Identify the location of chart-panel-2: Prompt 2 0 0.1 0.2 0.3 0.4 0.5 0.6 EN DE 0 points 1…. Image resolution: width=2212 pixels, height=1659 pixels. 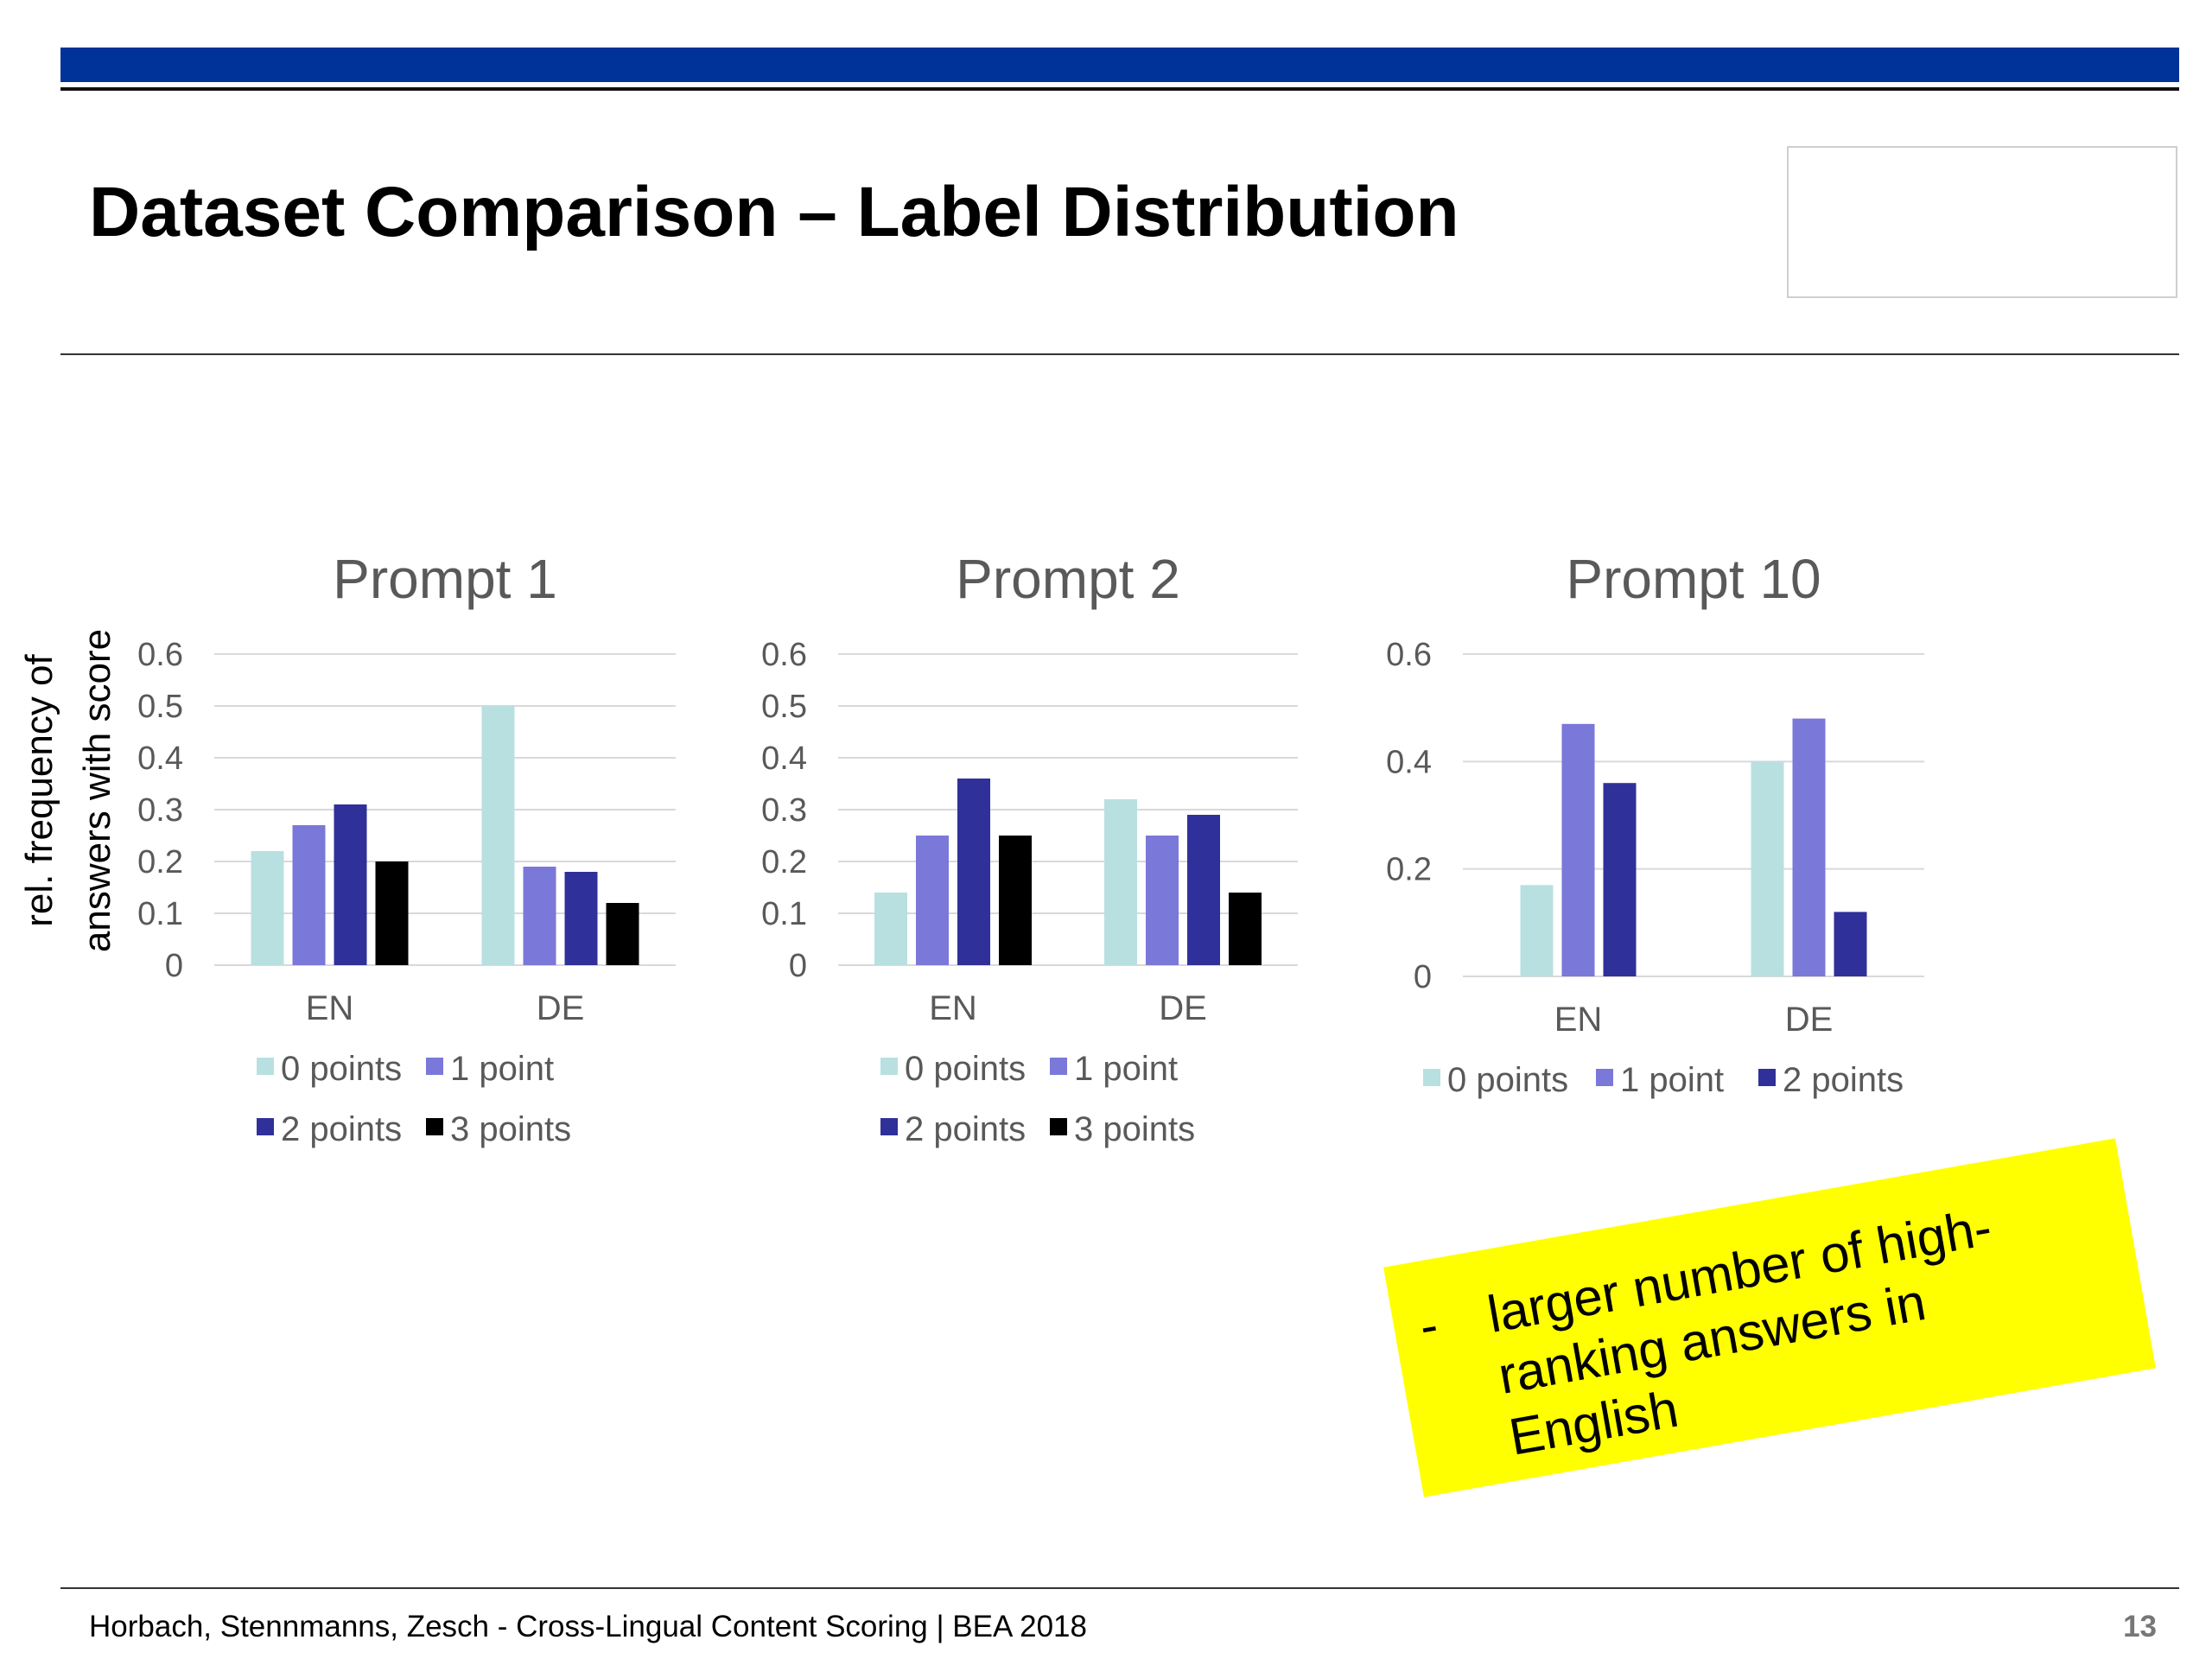
(1029, 848).